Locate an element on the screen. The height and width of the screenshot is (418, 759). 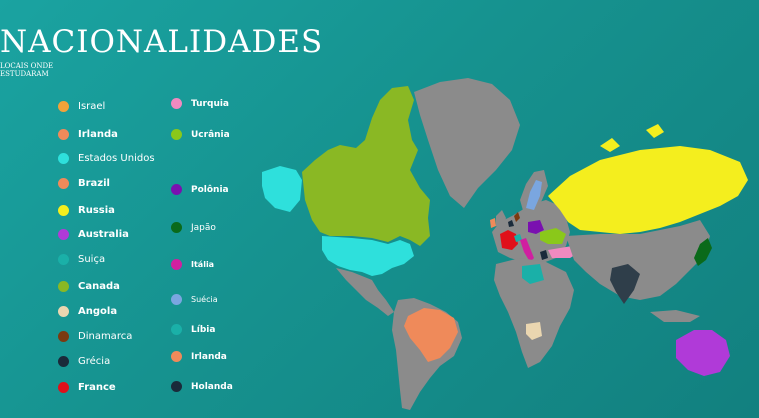
legend-item-suica: Suiça is located at coordinates (81, 259).